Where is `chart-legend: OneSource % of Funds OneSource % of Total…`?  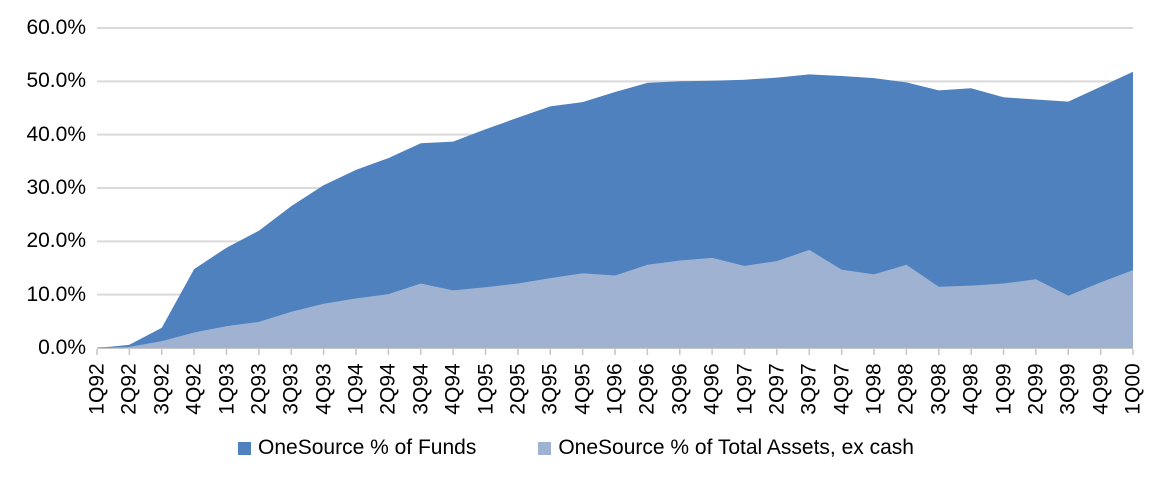 chart-legend: OneSource % of Funds OneSource % of Total… is located at coordinates (576, 448).